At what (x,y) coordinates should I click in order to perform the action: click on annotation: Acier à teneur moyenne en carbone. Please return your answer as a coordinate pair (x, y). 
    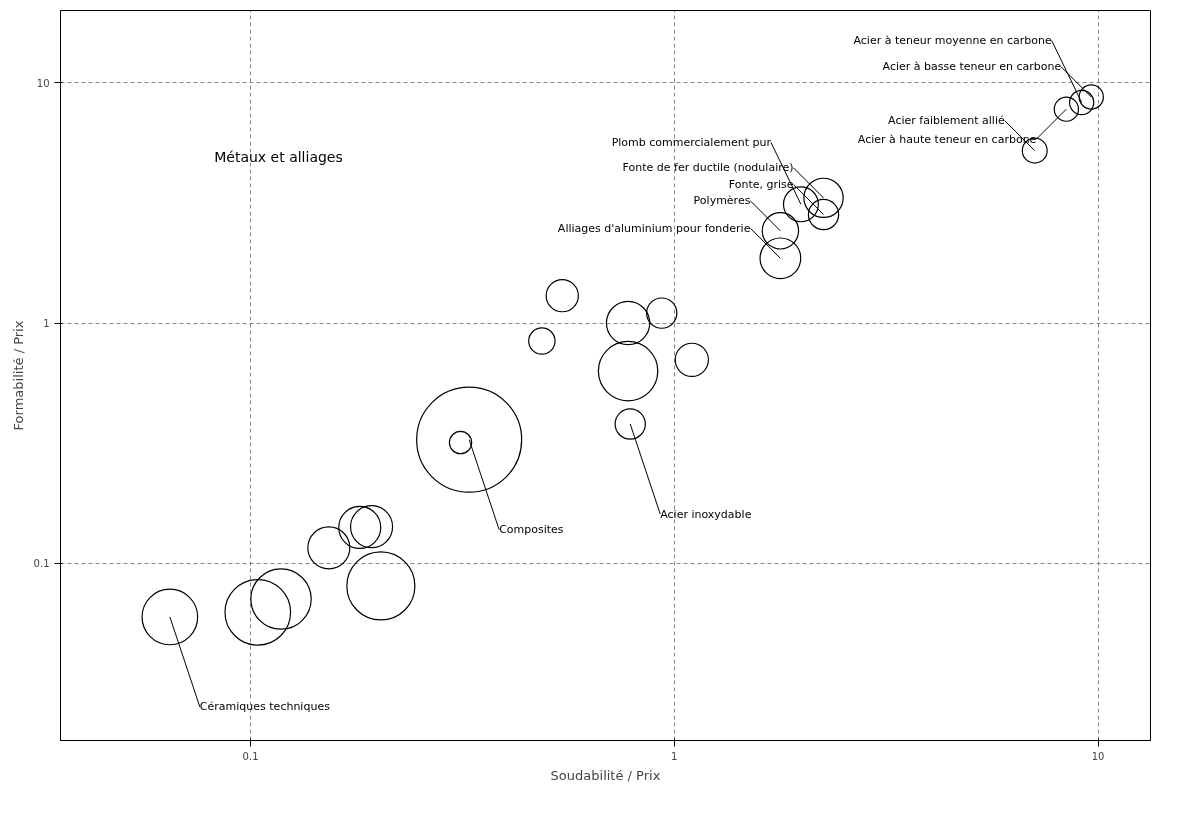
    Looking at the image, I should click on (952, 41).